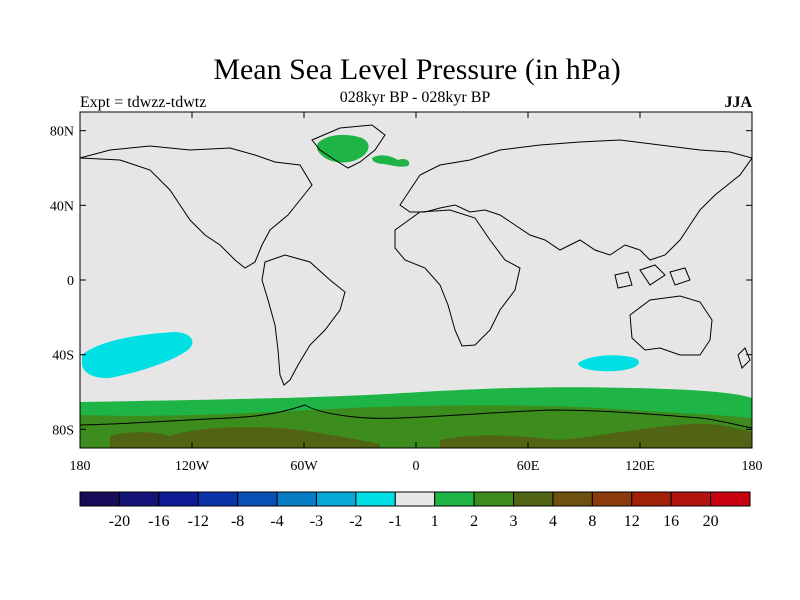 The image size is (800, 600). Describe the element at coordinates (640, 466) in the screenshot. I see `x-tick-label: 120E` at that location.